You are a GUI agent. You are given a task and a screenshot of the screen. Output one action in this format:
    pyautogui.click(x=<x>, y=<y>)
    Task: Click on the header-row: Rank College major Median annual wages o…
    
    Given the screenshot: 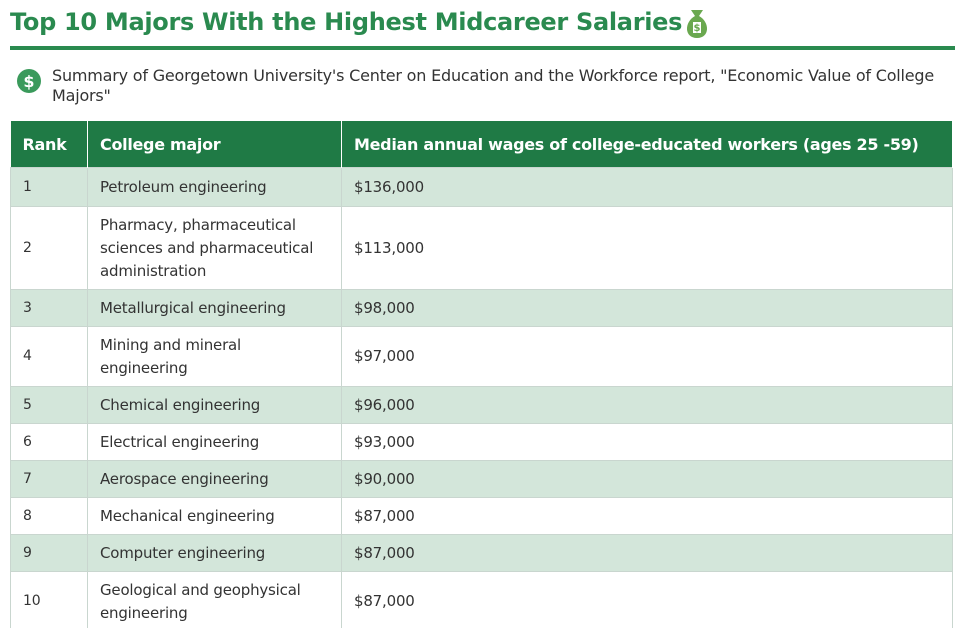 What is the action you would take?
    pyautogui.click(x=481, y=144)
    